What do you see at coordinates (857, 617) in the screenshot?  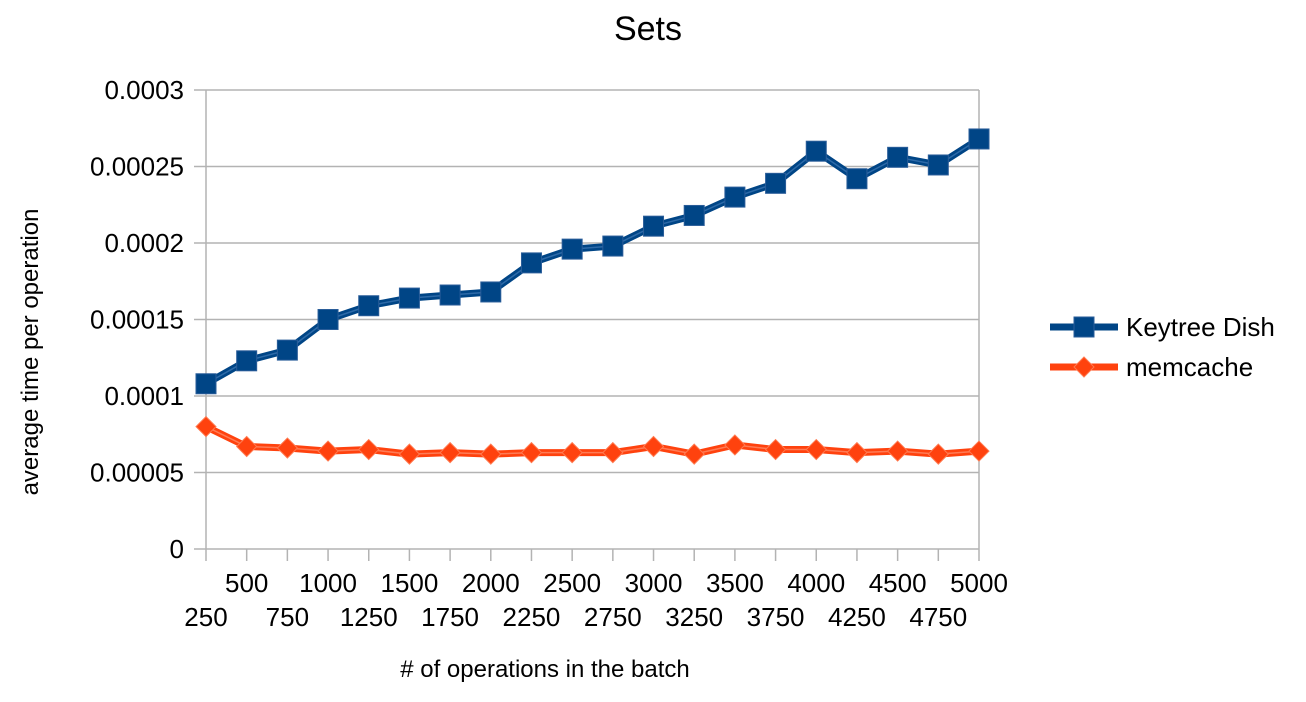 I see `x-tick-label: 4250` at bounding box center [857, 617].